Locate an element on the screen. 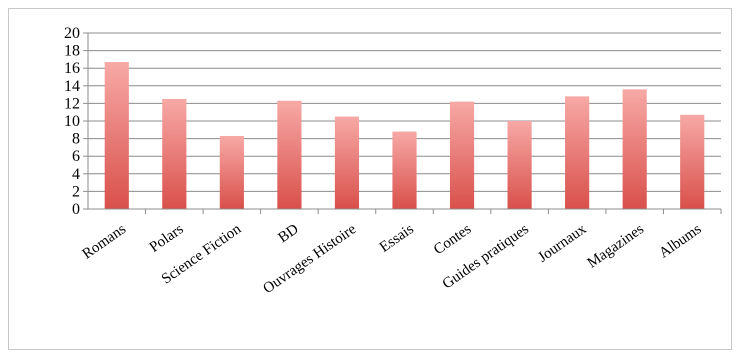 The image size is (741, 359). y-tick-label: 6 is located at coordinates (76, 156).